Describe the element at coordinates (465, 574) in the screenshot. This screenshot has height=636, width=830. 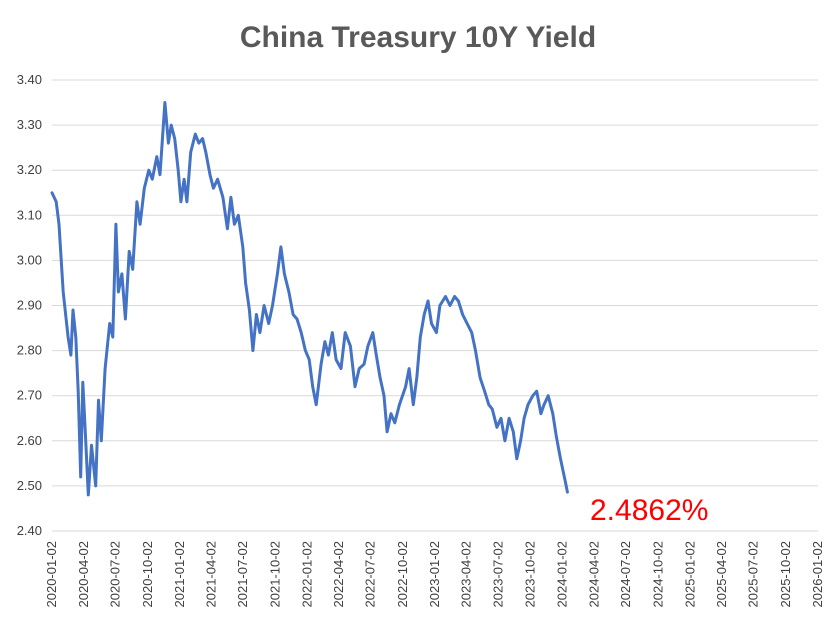
I see `x-tick-label: 2023-04-02` at that location.